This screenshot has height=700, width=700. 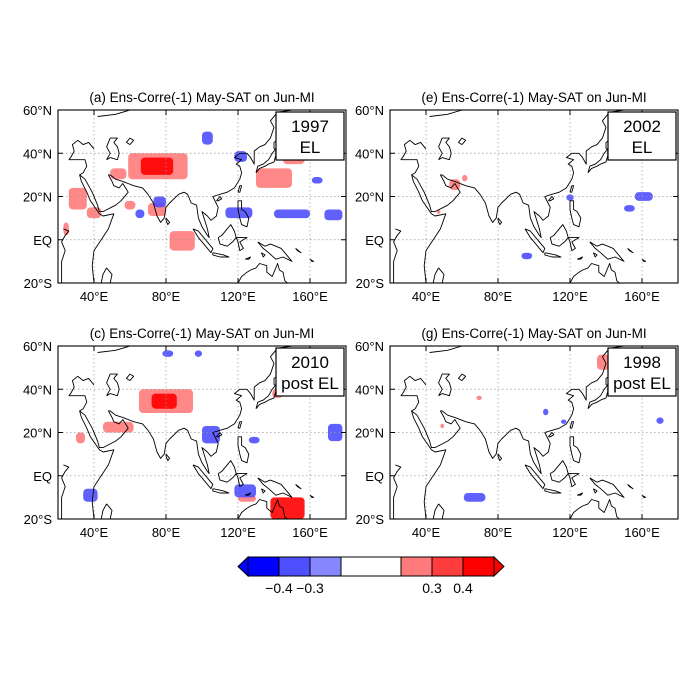 I want to click on event-box-line: 1997, so click(x=310, y=126).